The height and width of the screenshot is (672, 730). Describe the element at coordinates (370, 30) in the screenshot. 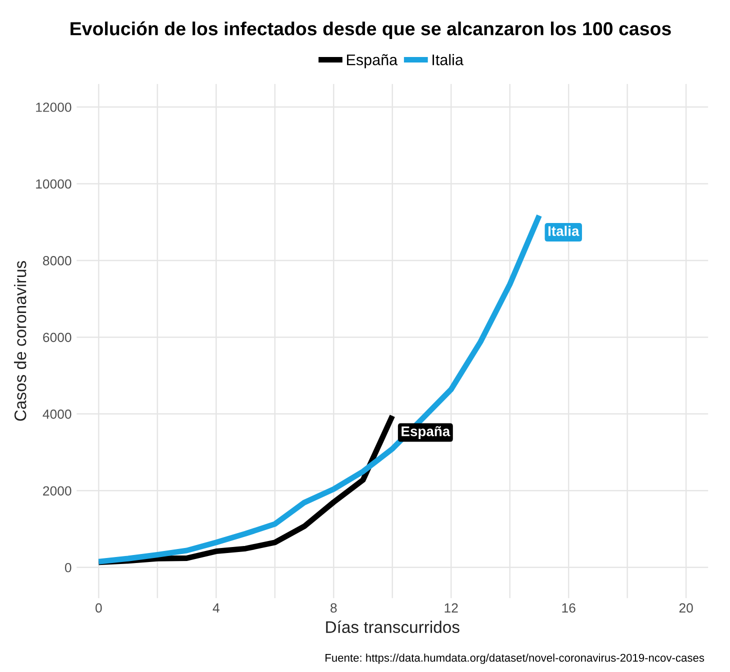

I see `chart-title: Evolución de los infectados desde que se alcanzaron los 100 casos` at that location.